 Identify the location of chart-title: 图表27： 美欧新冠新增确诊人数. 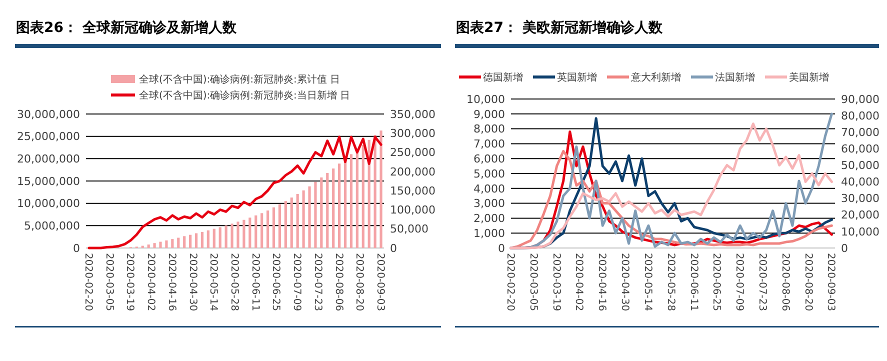
(560, 27).